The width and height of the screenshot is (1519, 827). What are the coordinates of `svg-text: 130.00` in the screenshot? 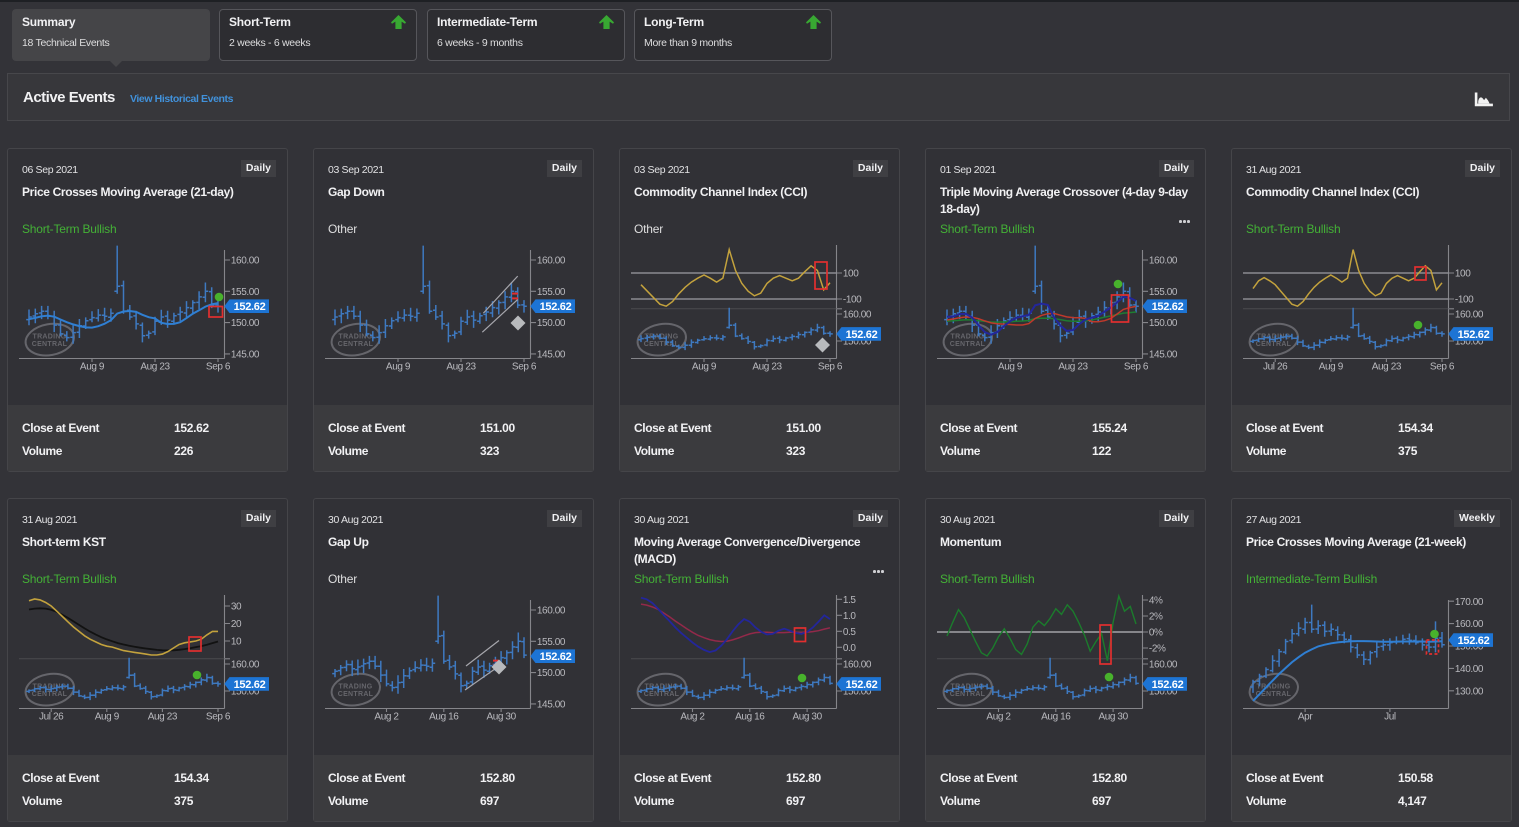 It's located at (1469, 691).